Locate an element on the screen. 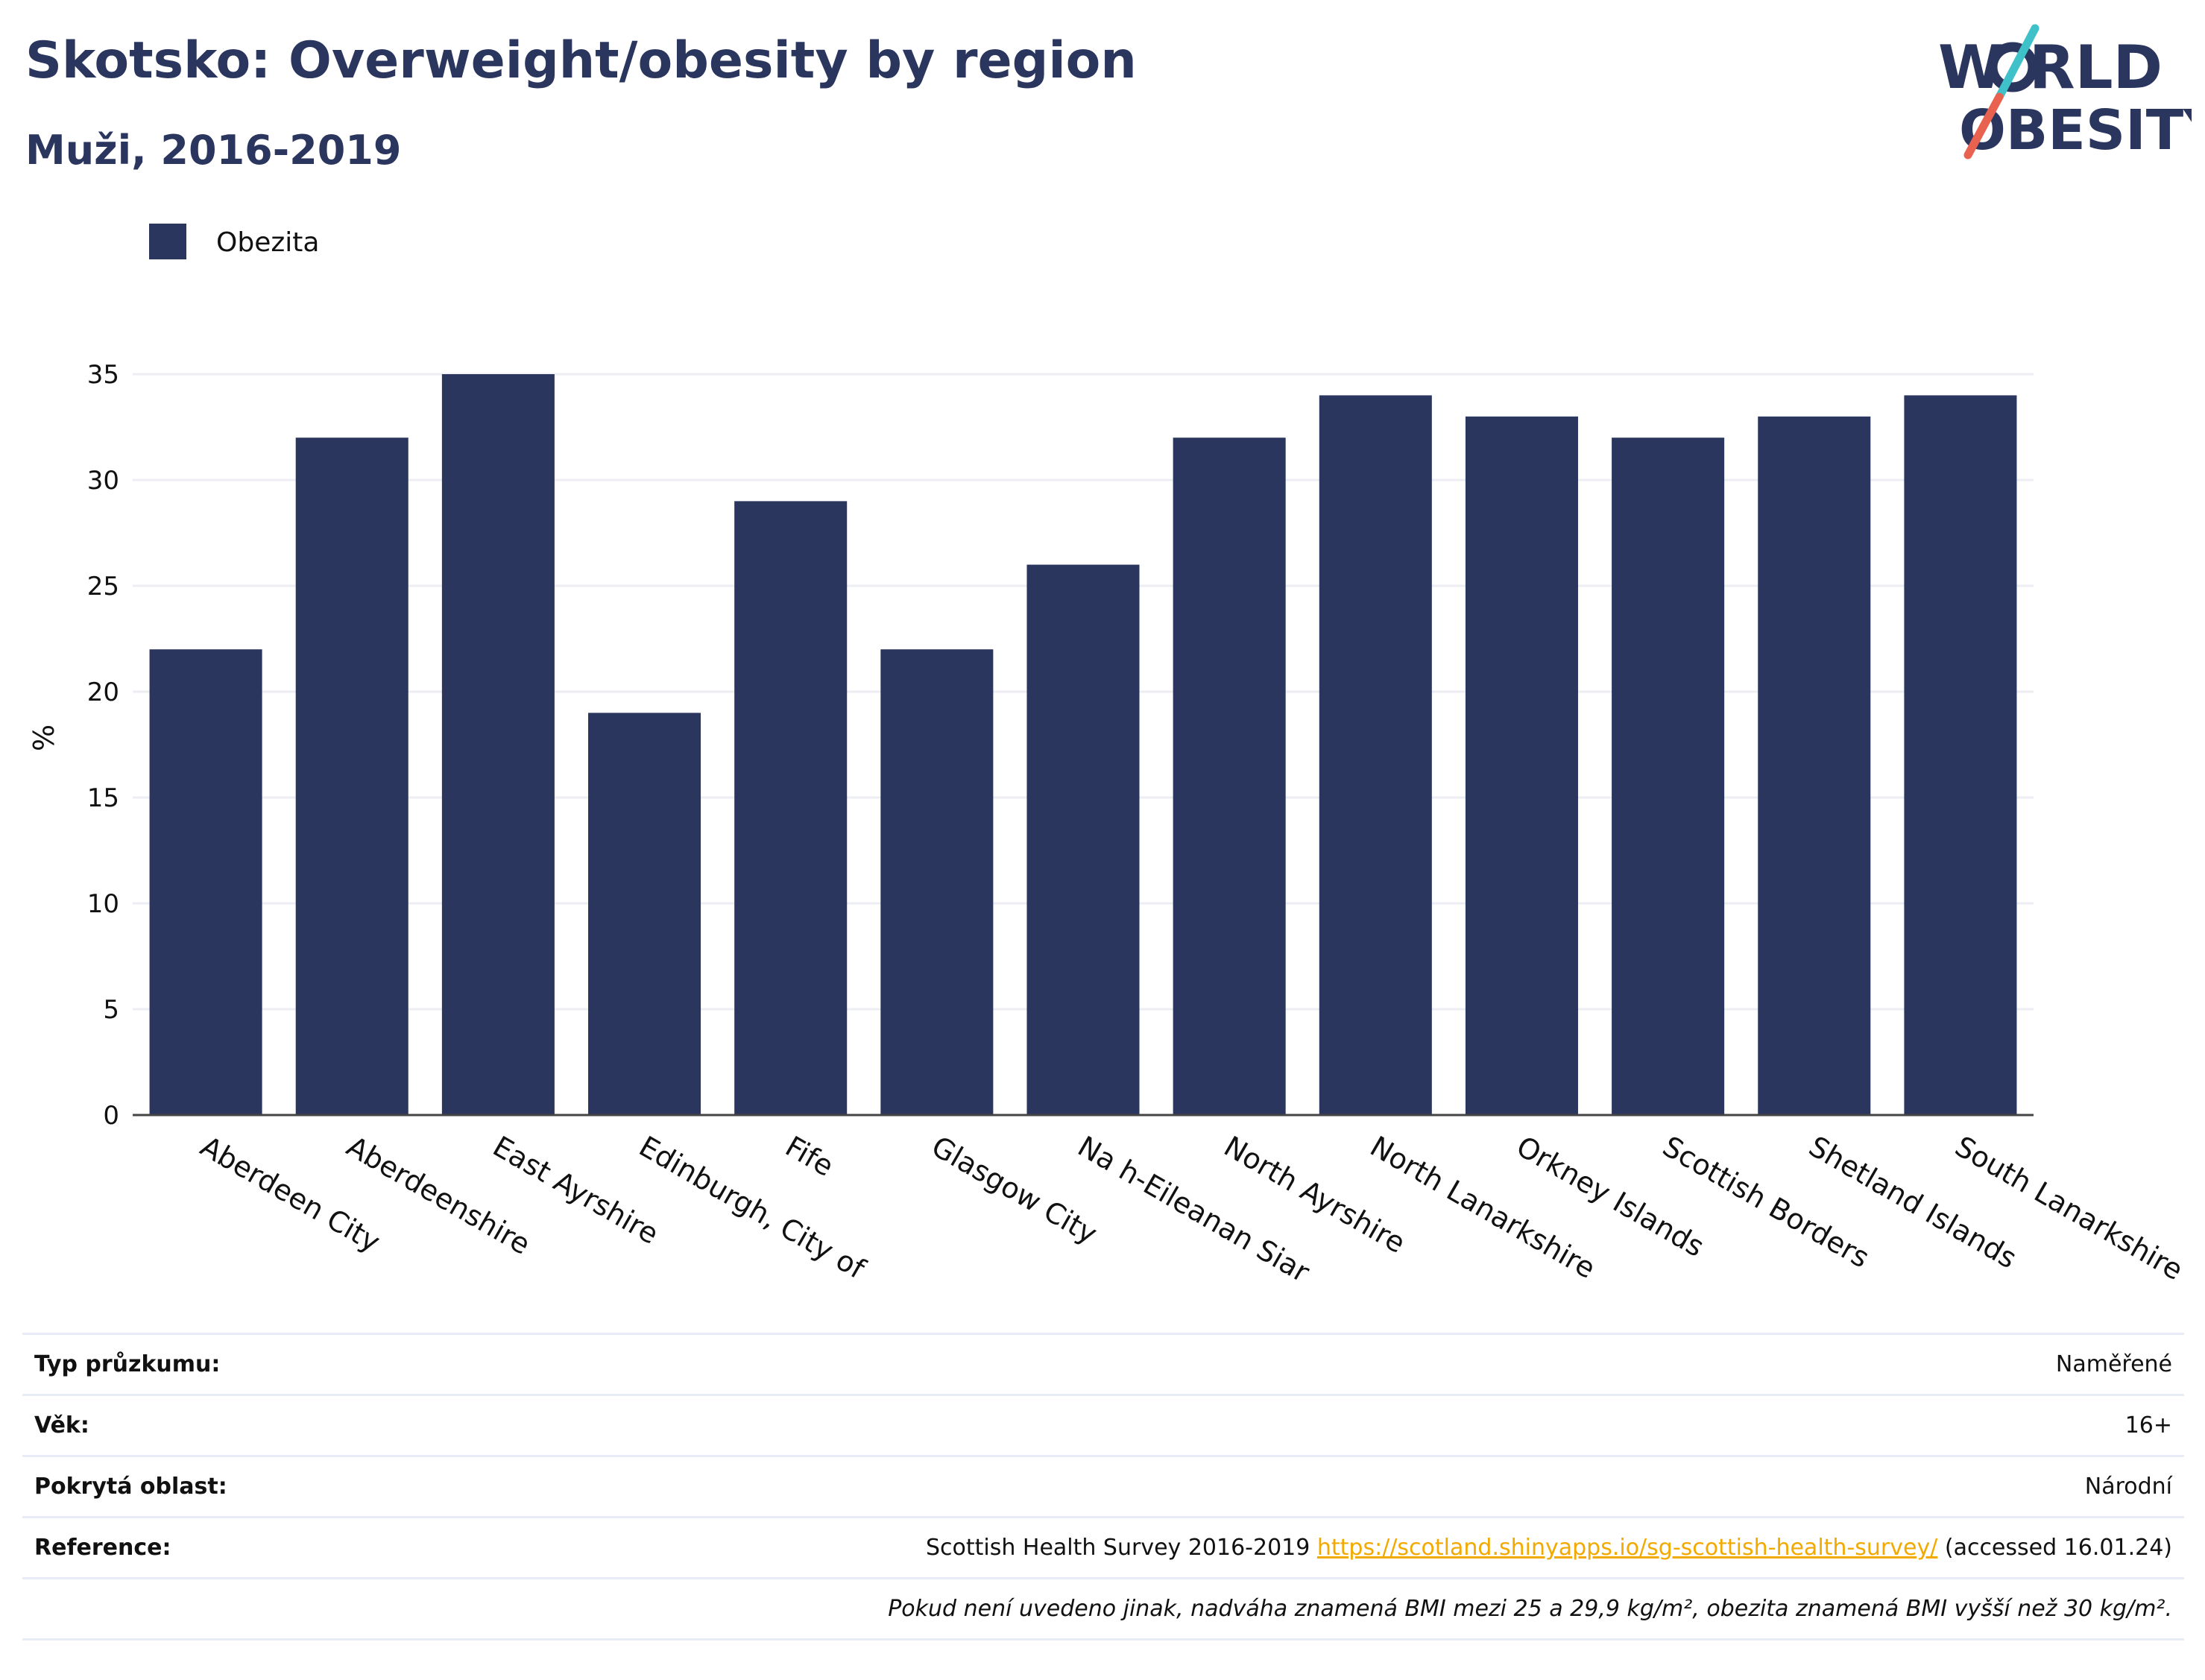 This screenshot has height=1680, width=2205. info-label: Pokrytá oblast: is located at coordinates (130, 1487).